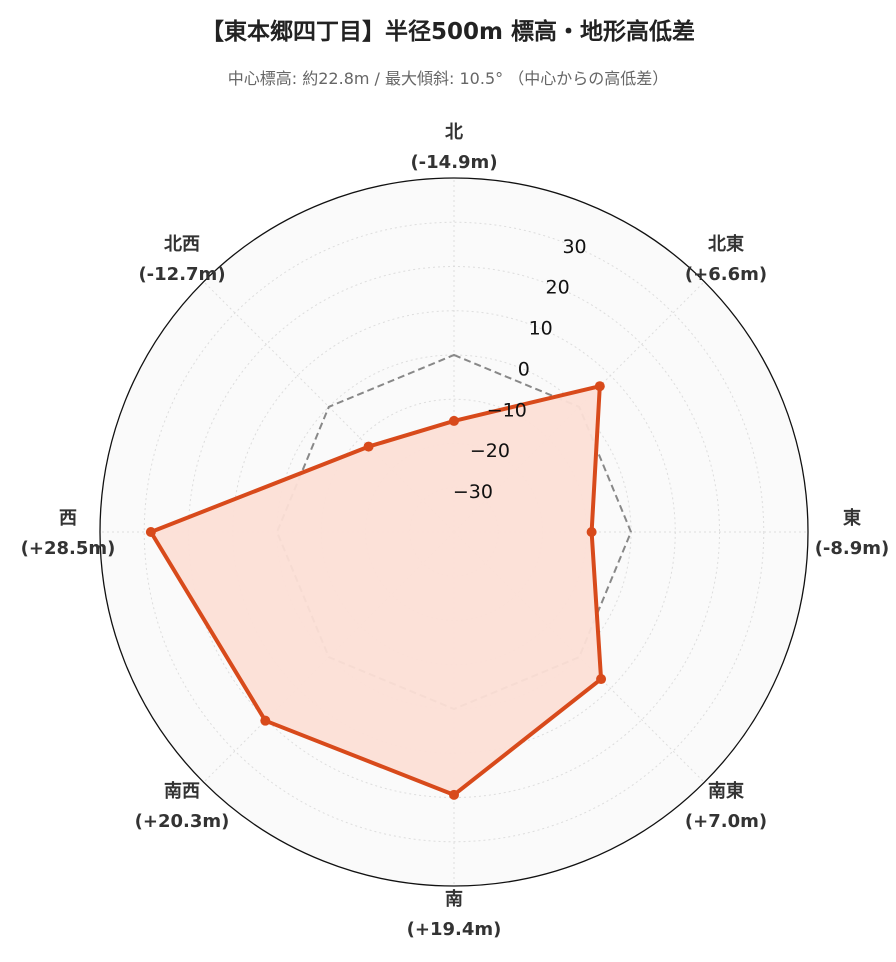 Image resolution: width=896 pixels, height=962 pixels. I want to click on rtick-label: 10, so click(541, 329).